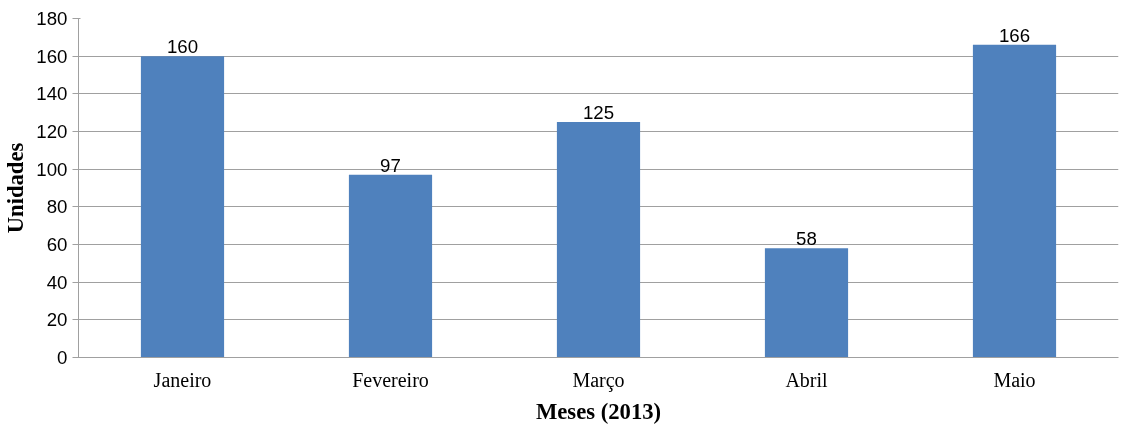 This screenshot has width=1134, height=430. I want to click on x-axis-title: Meses (2013), so click(598, 411).